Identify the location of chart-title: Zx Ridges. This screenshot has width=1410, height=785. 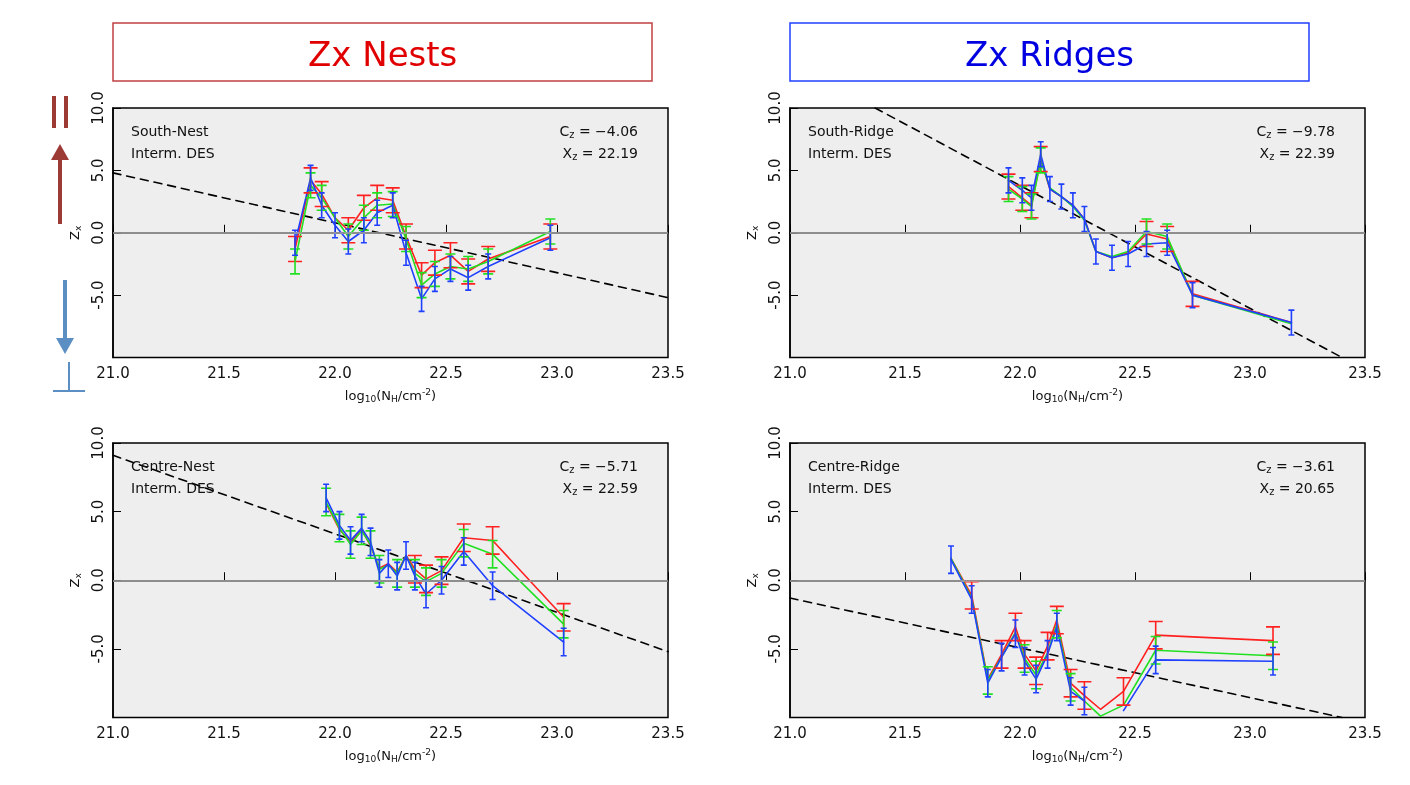
(1050, 54).